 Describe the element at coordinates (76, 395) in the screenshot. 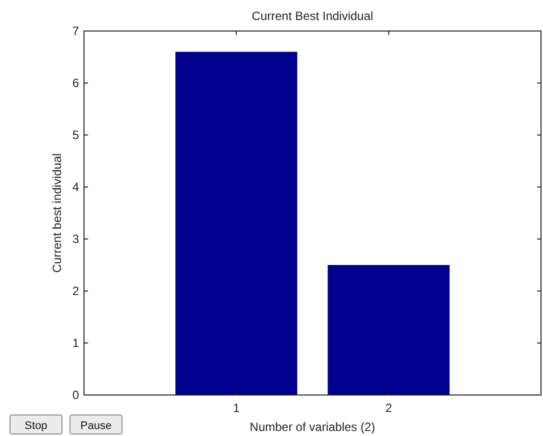

I see `y-tick-label: 0` at that location.